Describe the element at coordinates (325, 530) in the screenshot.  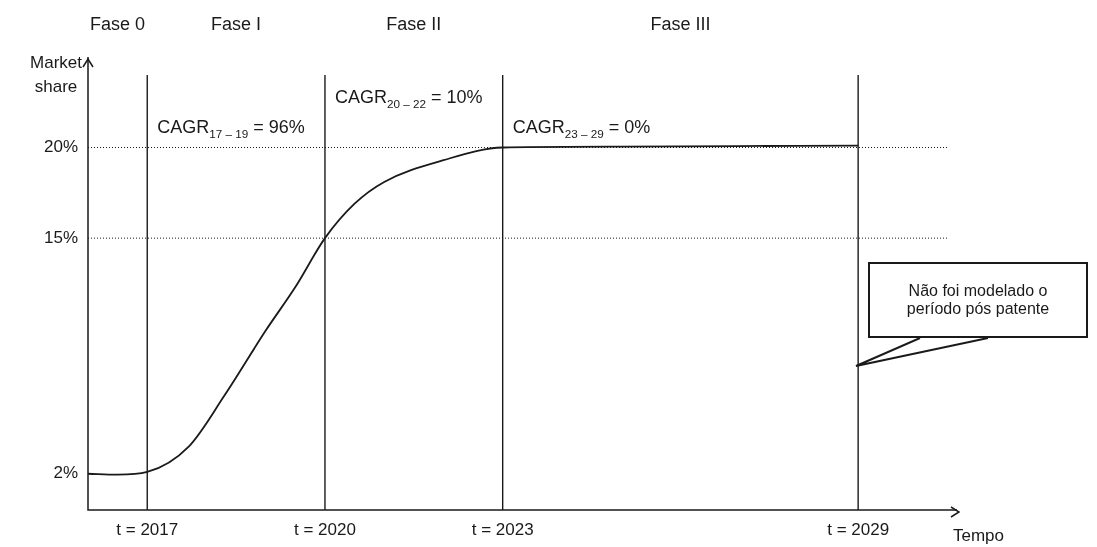
I see `x-tick-label: t = 2020` at that location.